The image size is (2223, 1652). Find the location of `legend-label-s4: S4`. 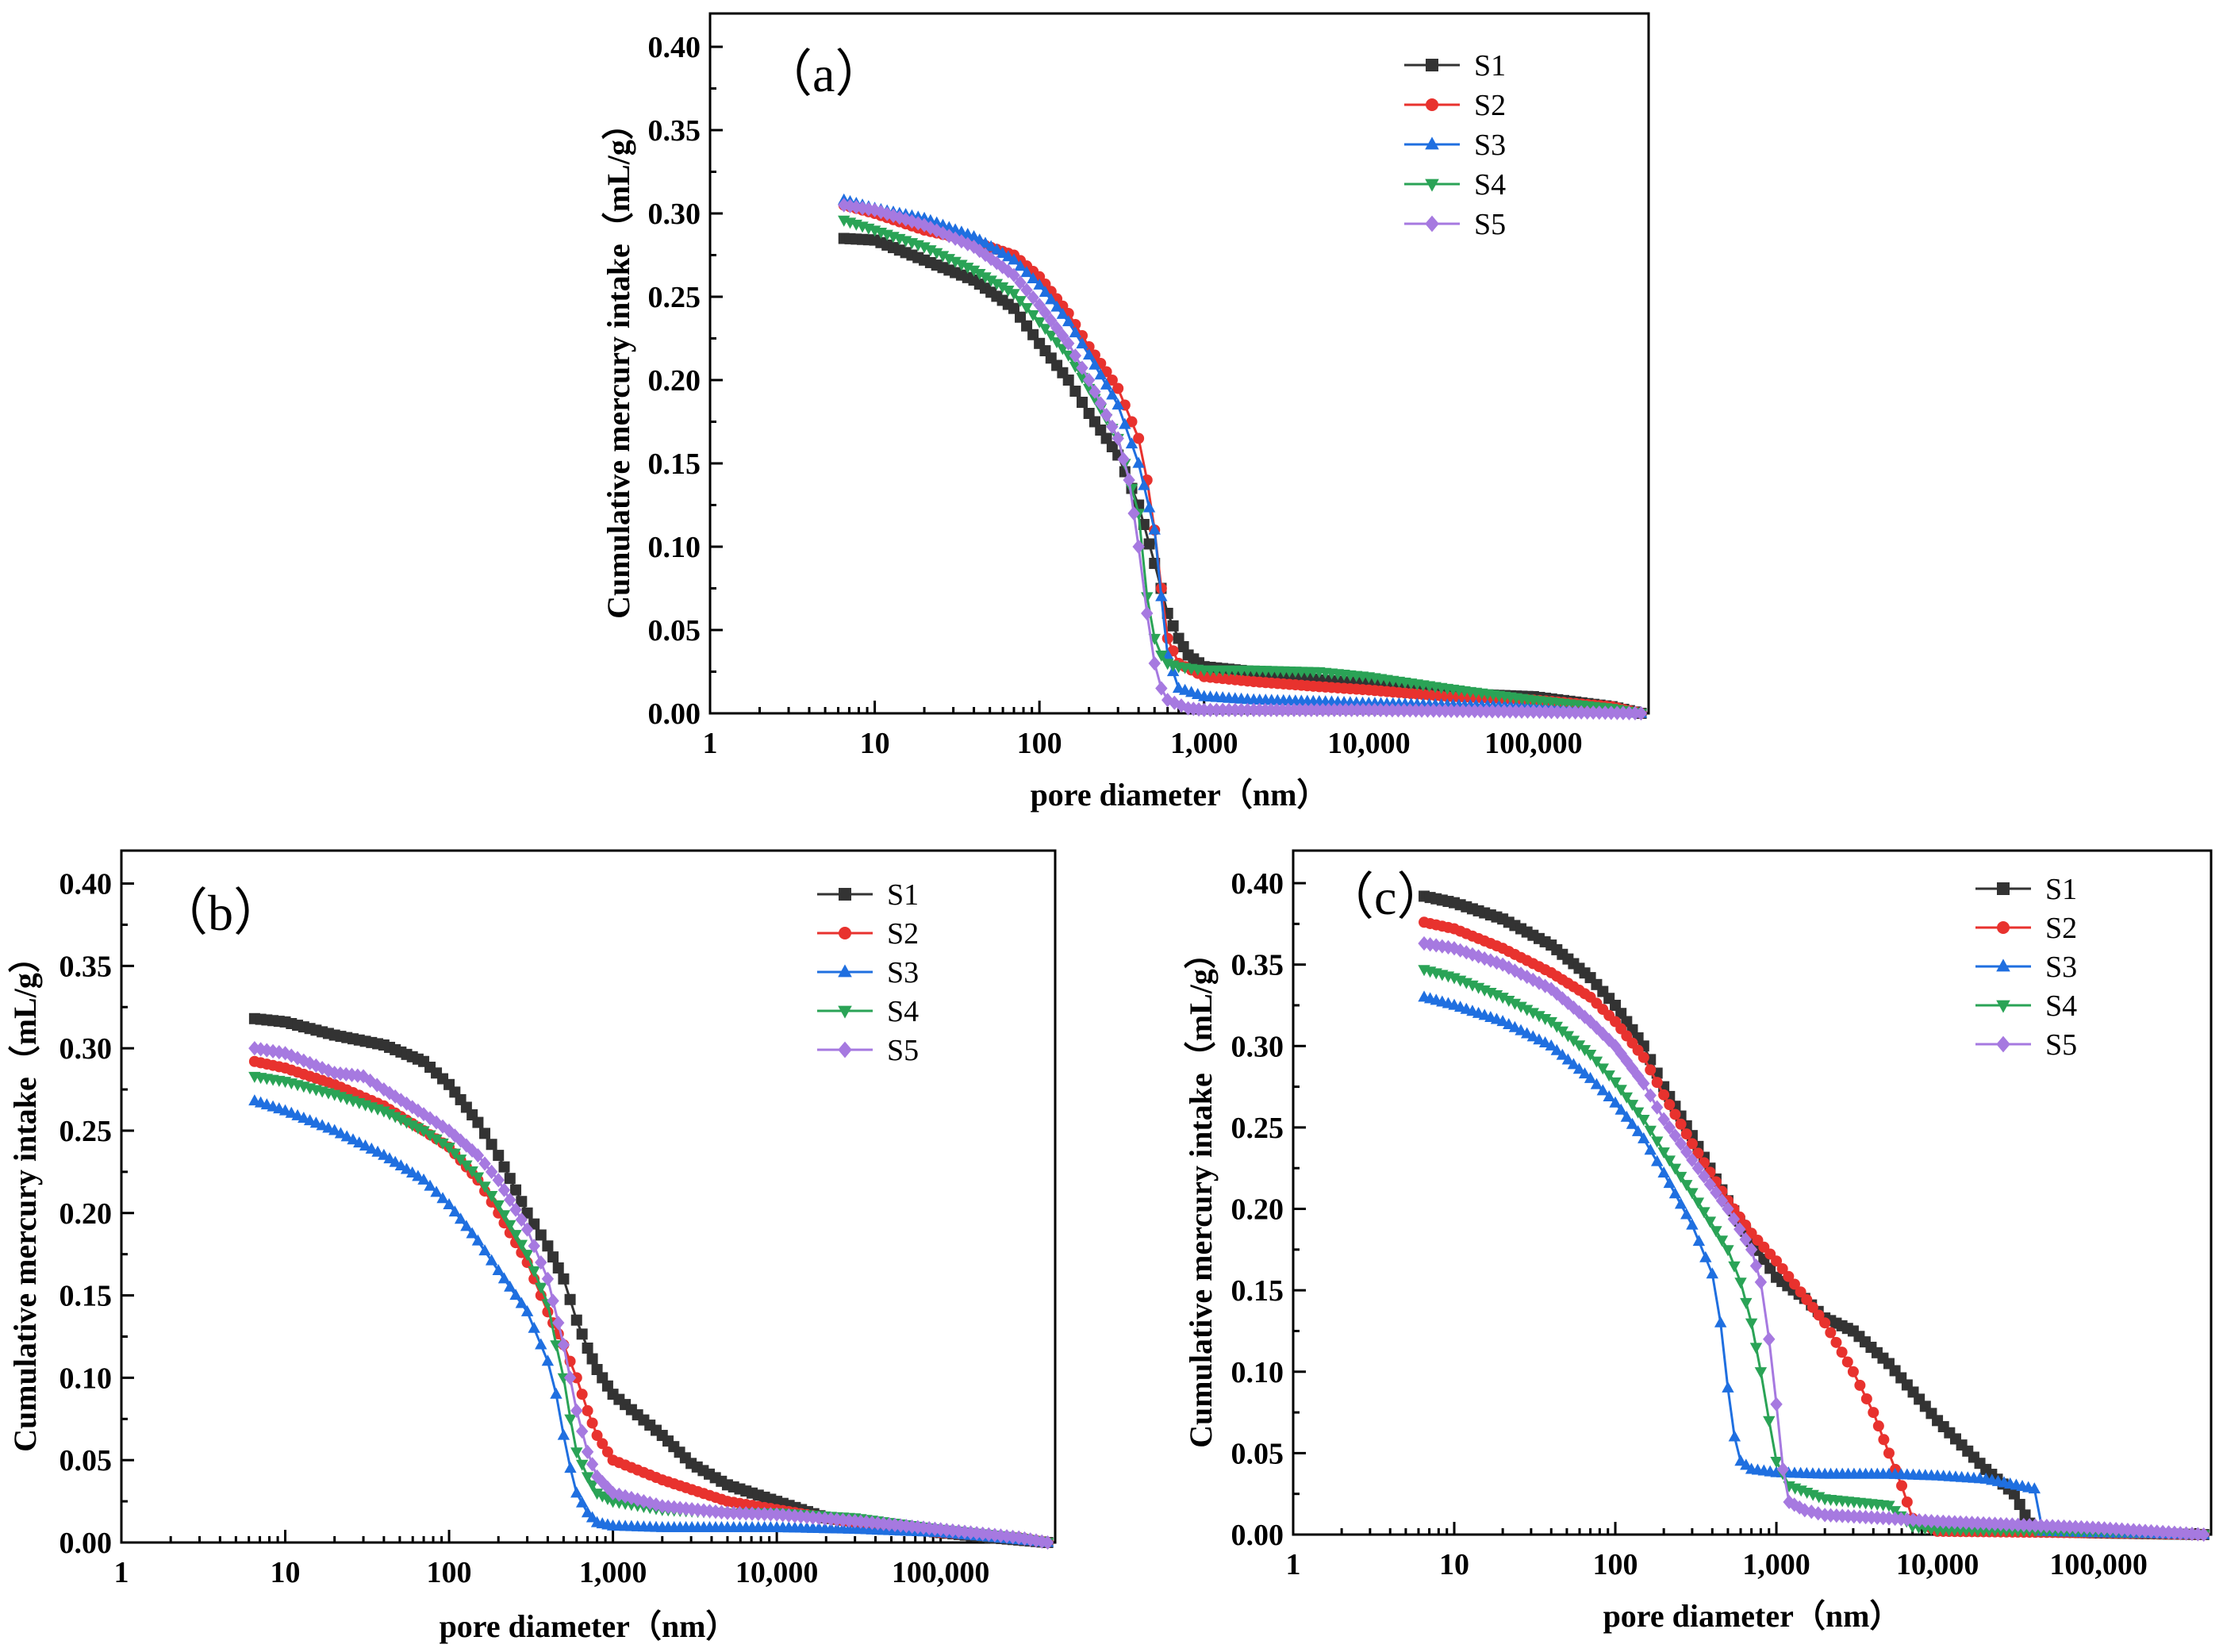

legend-label-s4: S4 is located at coordinates (903, 1011).